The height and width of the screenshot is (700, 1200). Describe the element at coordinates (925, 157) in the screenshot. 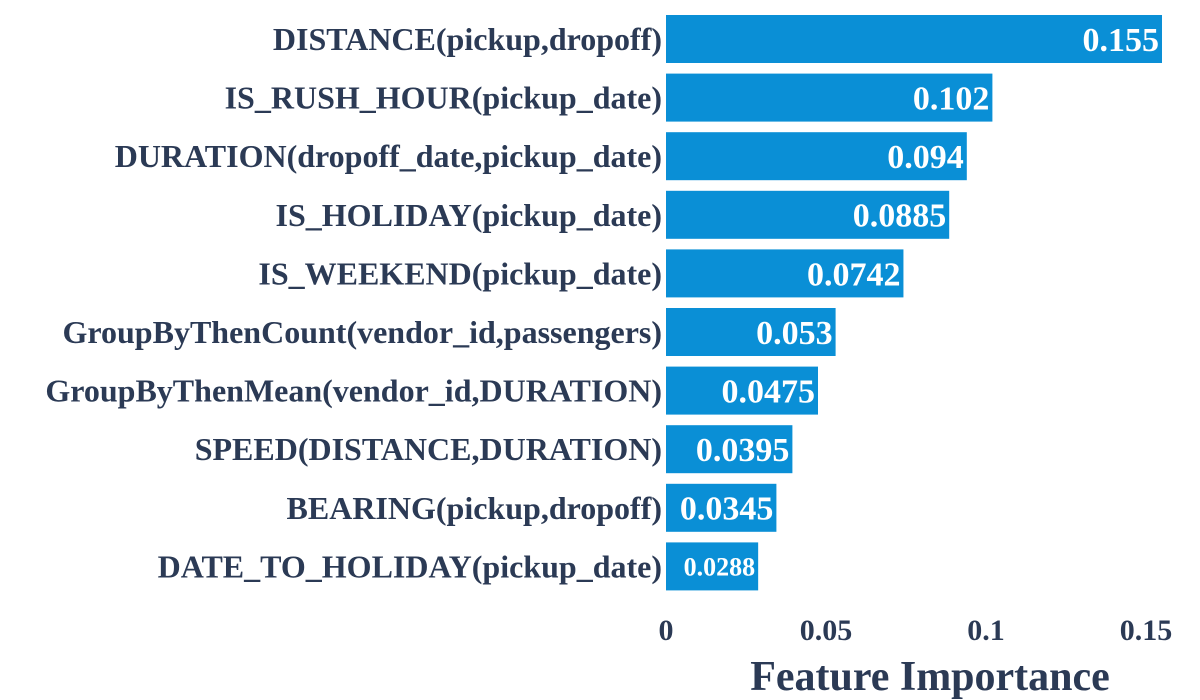

I see `value-label: 0.094` at that location.